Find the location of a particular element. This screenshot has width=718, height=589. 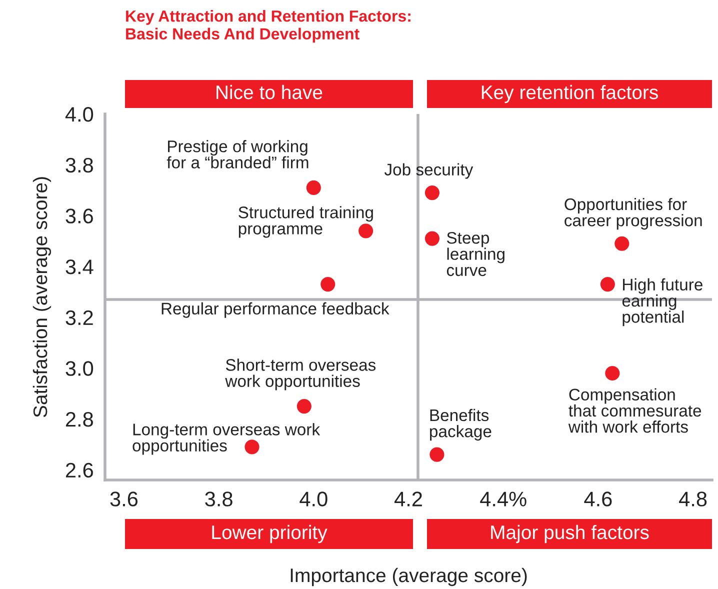

annotation: Structured training programme is located at coordinates (305, 222).